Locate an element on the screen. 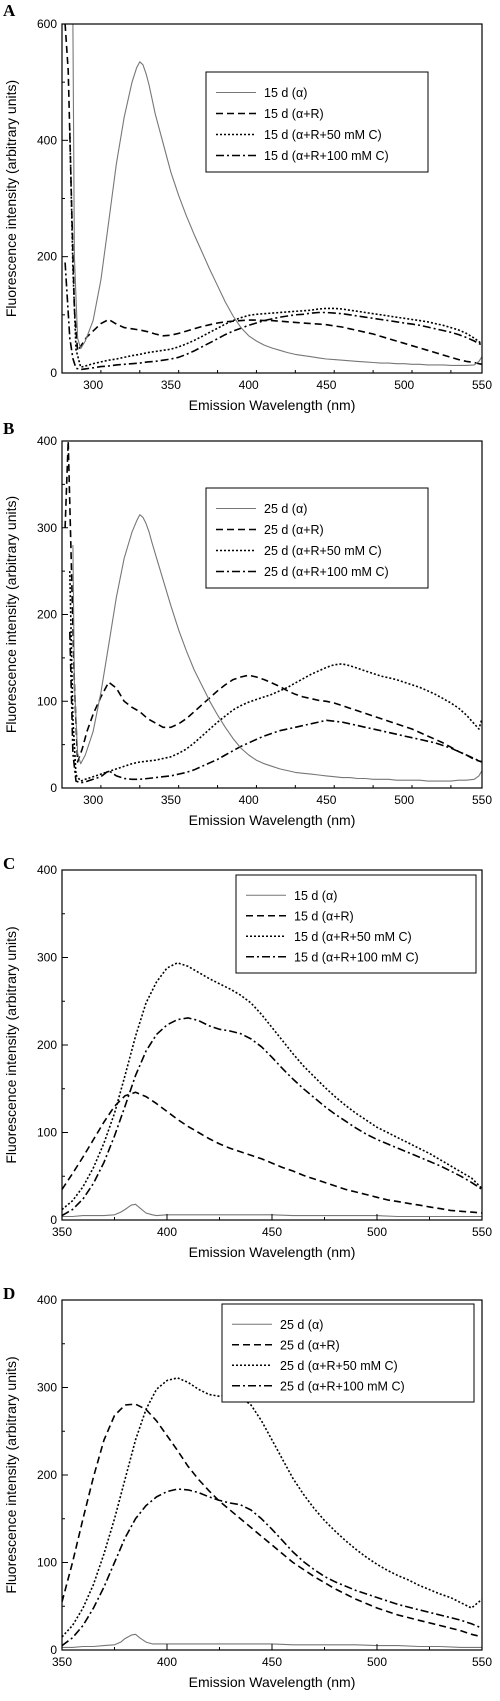 This screenshot has width=500, height=1701. legend-box is located at coordinates (356, 924).